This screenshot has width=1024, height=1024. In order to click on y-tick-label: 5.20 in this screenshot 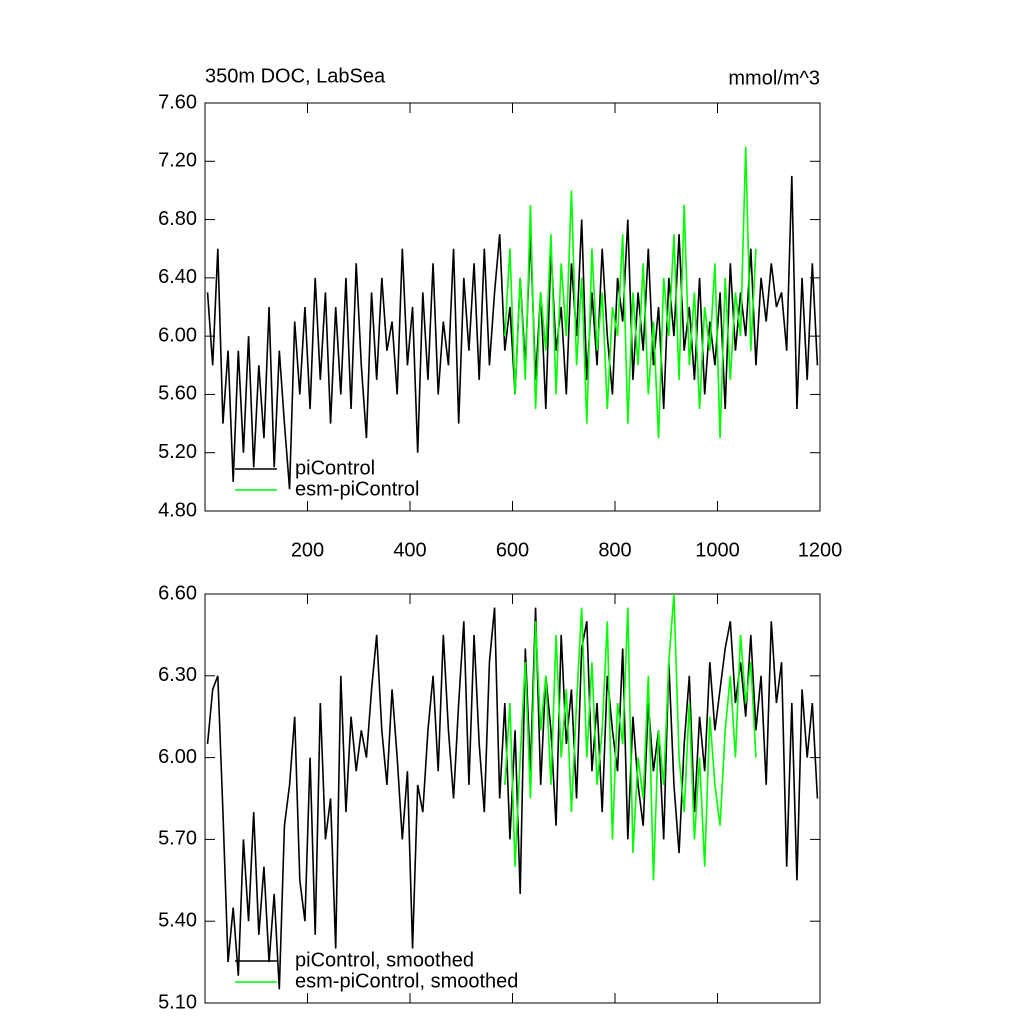, I will do `click(177, 452)`.